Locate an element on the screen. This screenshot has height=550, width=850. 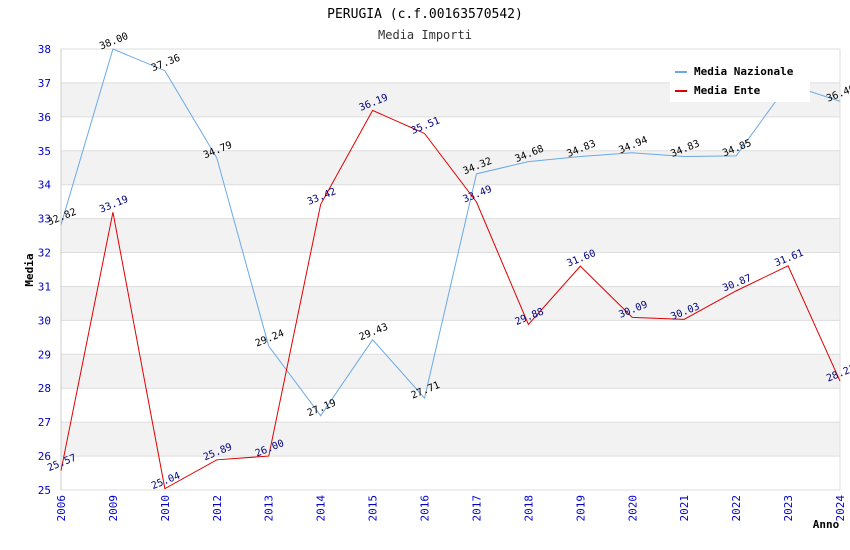
data-label: 37.36 is located at coordinates (166, 63).